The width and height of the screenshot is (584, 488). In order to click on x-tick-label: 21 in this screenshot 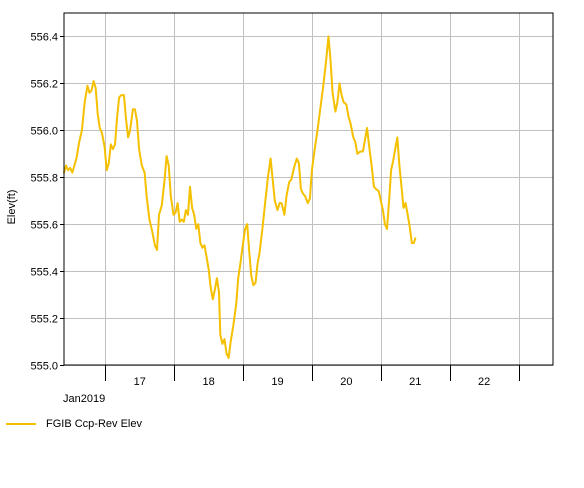, I will do `click(415, 382)`.